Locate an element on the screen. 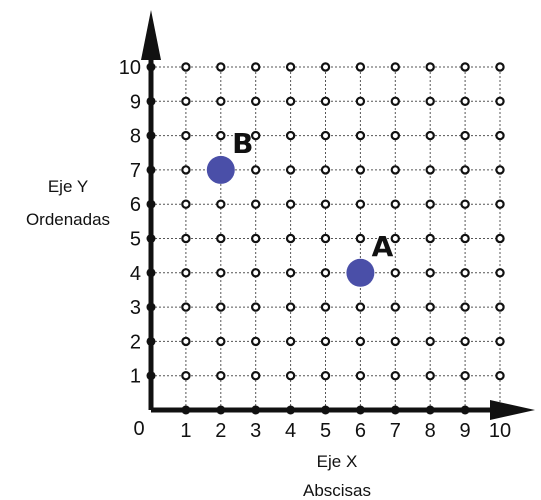  x-tick-label: 10 is located at coordinates (500, 431).